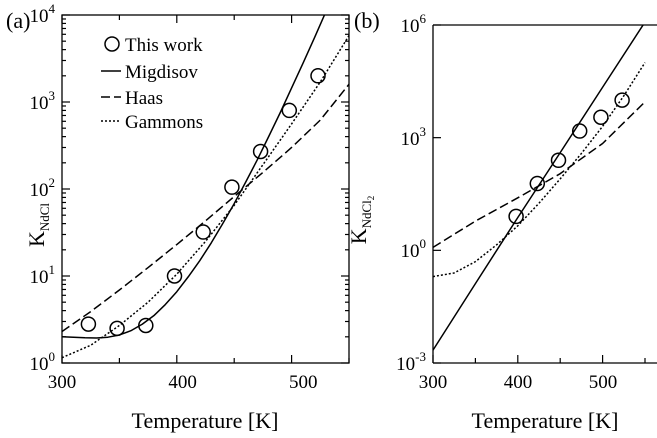  I want to click on y-tick-label: 10⁶, so click(414, 24).